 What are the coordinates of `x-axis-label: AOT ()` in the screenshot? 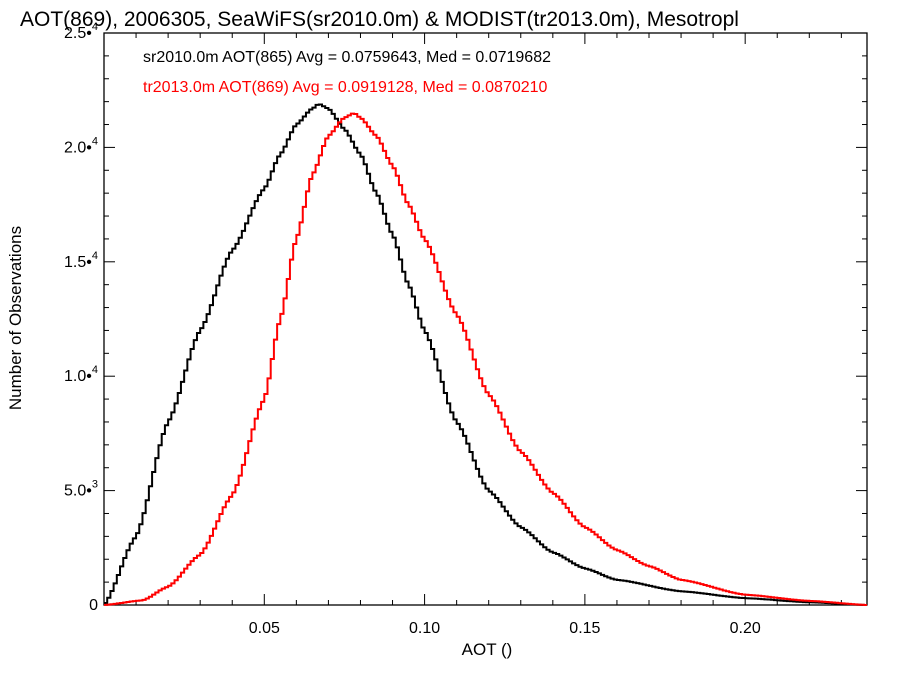 It's located at (487, 649).